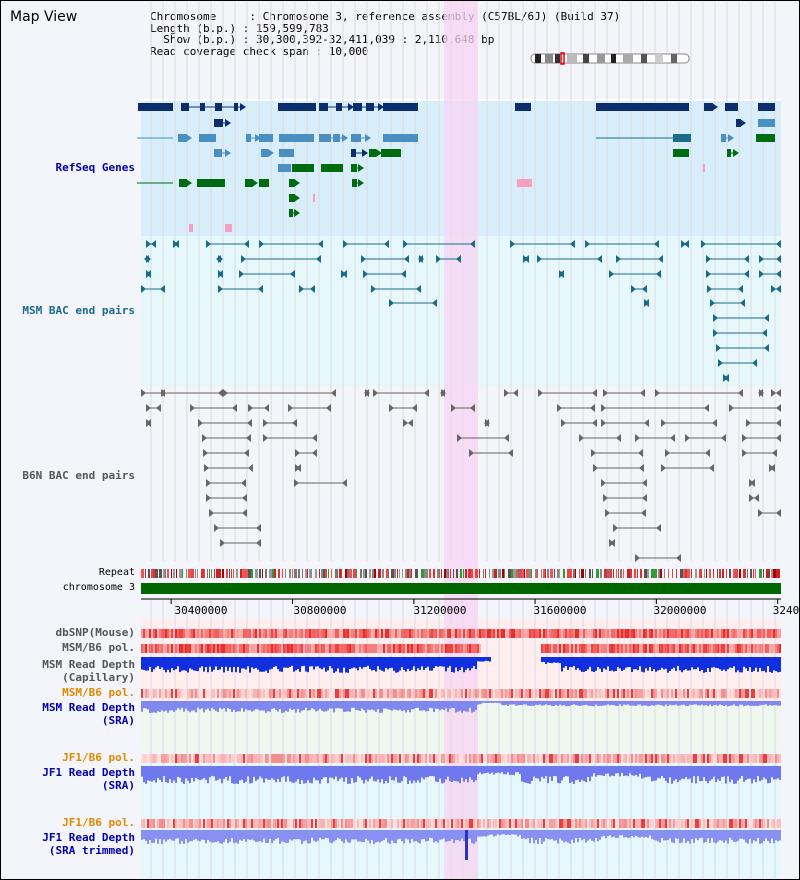 The image size is (800, 880). Describe the element at coordinates (98, 822) in the screenshot. I see `track-label-jf1-b6-pol-2: JF1/B6 pol.` at that location.